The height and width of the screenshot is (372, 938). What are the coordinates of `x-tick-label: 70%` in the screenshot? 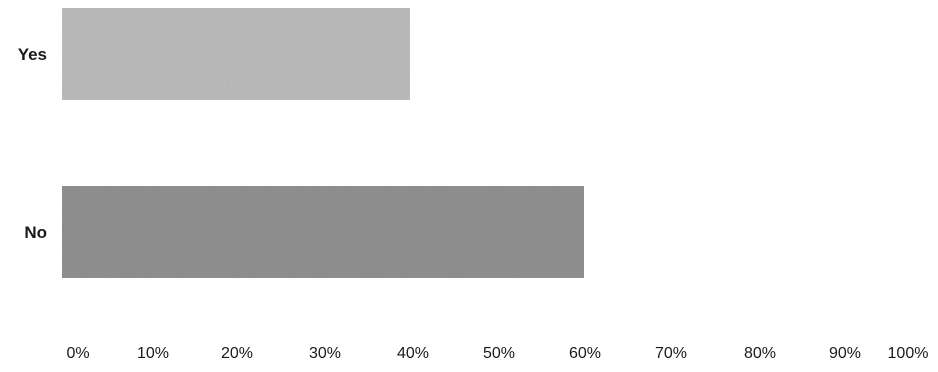 It's located at (671, 353).